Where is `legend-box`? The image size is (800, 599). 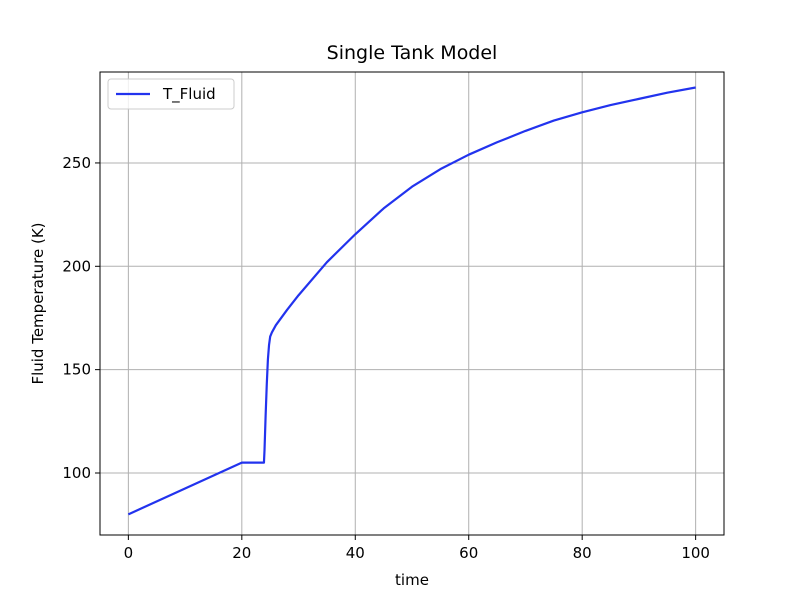 legend-box is located at coordinates (171, 94).